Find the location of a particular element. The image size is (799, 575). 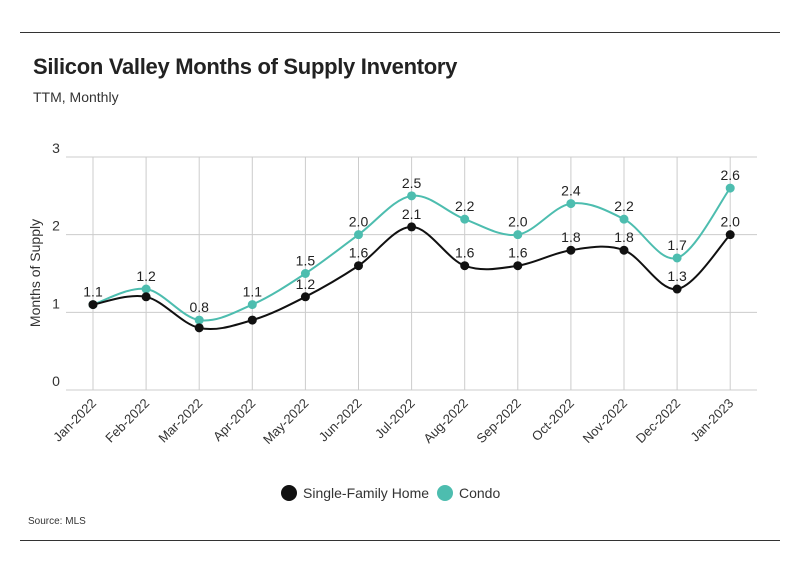

x-tick-label: Jul-2022 is located at coordinates (395, 419).